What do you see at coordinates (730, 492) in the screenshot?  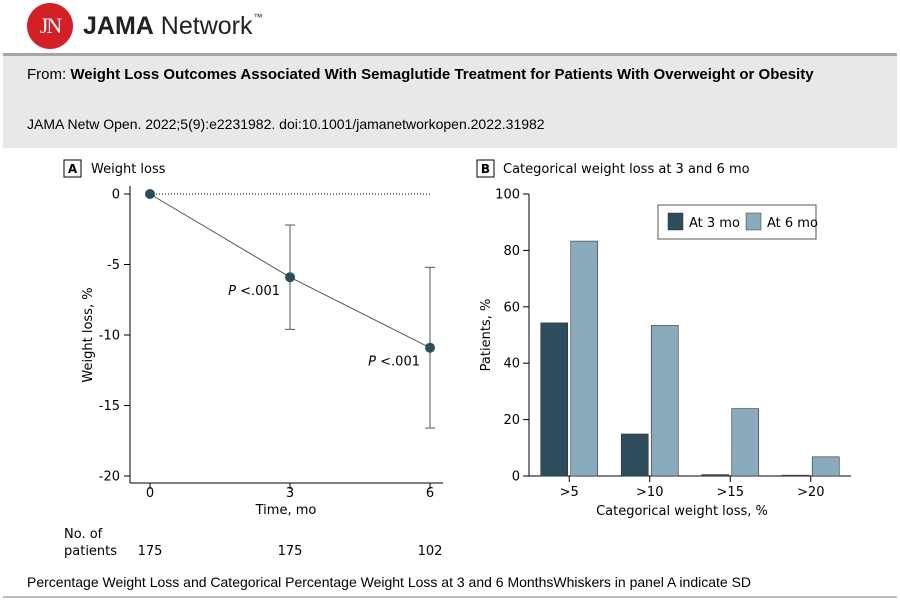 I see `panel-b-x-tick-label: >15` at bounding box center [730, 492].